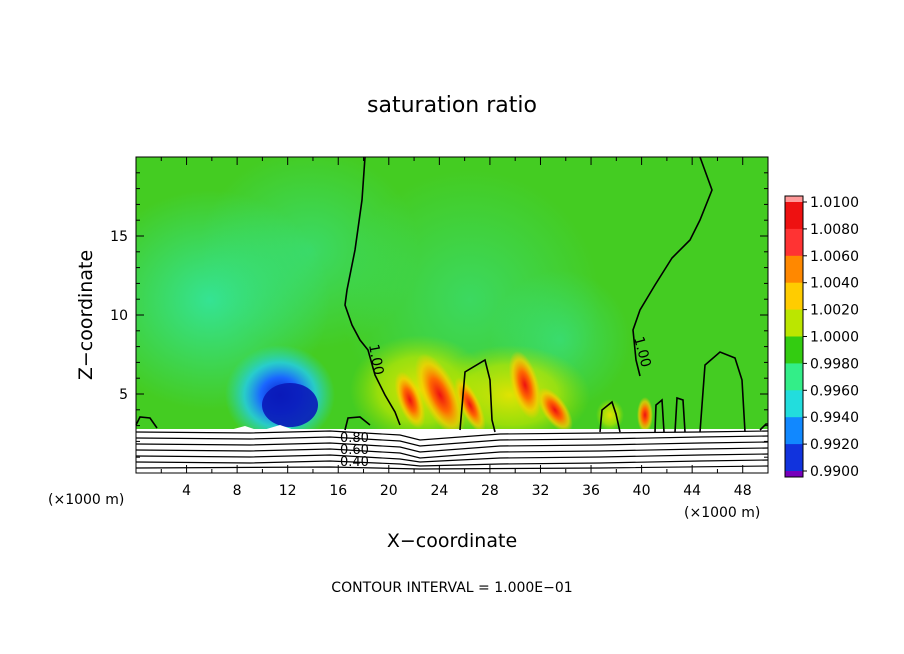 This screenshot has height=654, width=904. What do you see at coordinates (834, 257) in the screenshot?
I see `colorbar-label: 1.0060` at bounding box center [834, 257].